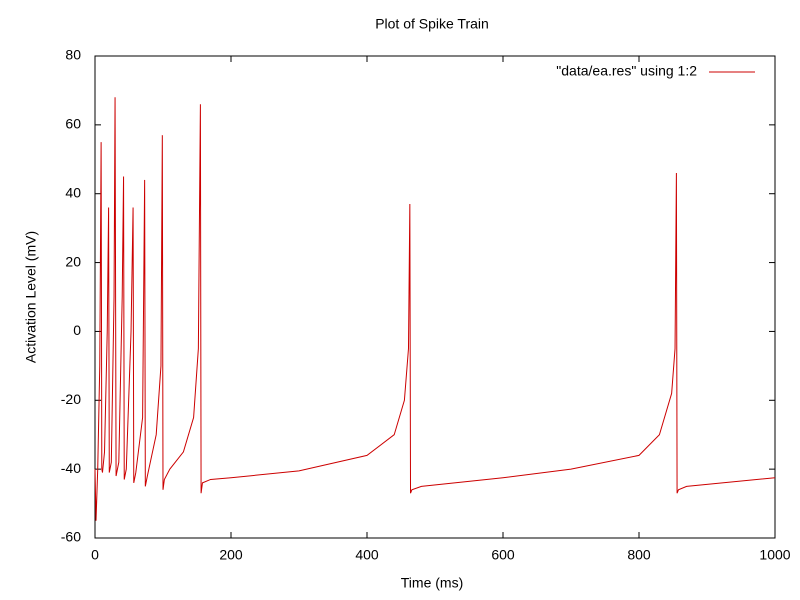 The height and width of the screenshot is (600, 800). What do you see at coordinates (639, 555) in the screenshot?
I see `x-tick-label: 800` at bounding box center [639, 555].